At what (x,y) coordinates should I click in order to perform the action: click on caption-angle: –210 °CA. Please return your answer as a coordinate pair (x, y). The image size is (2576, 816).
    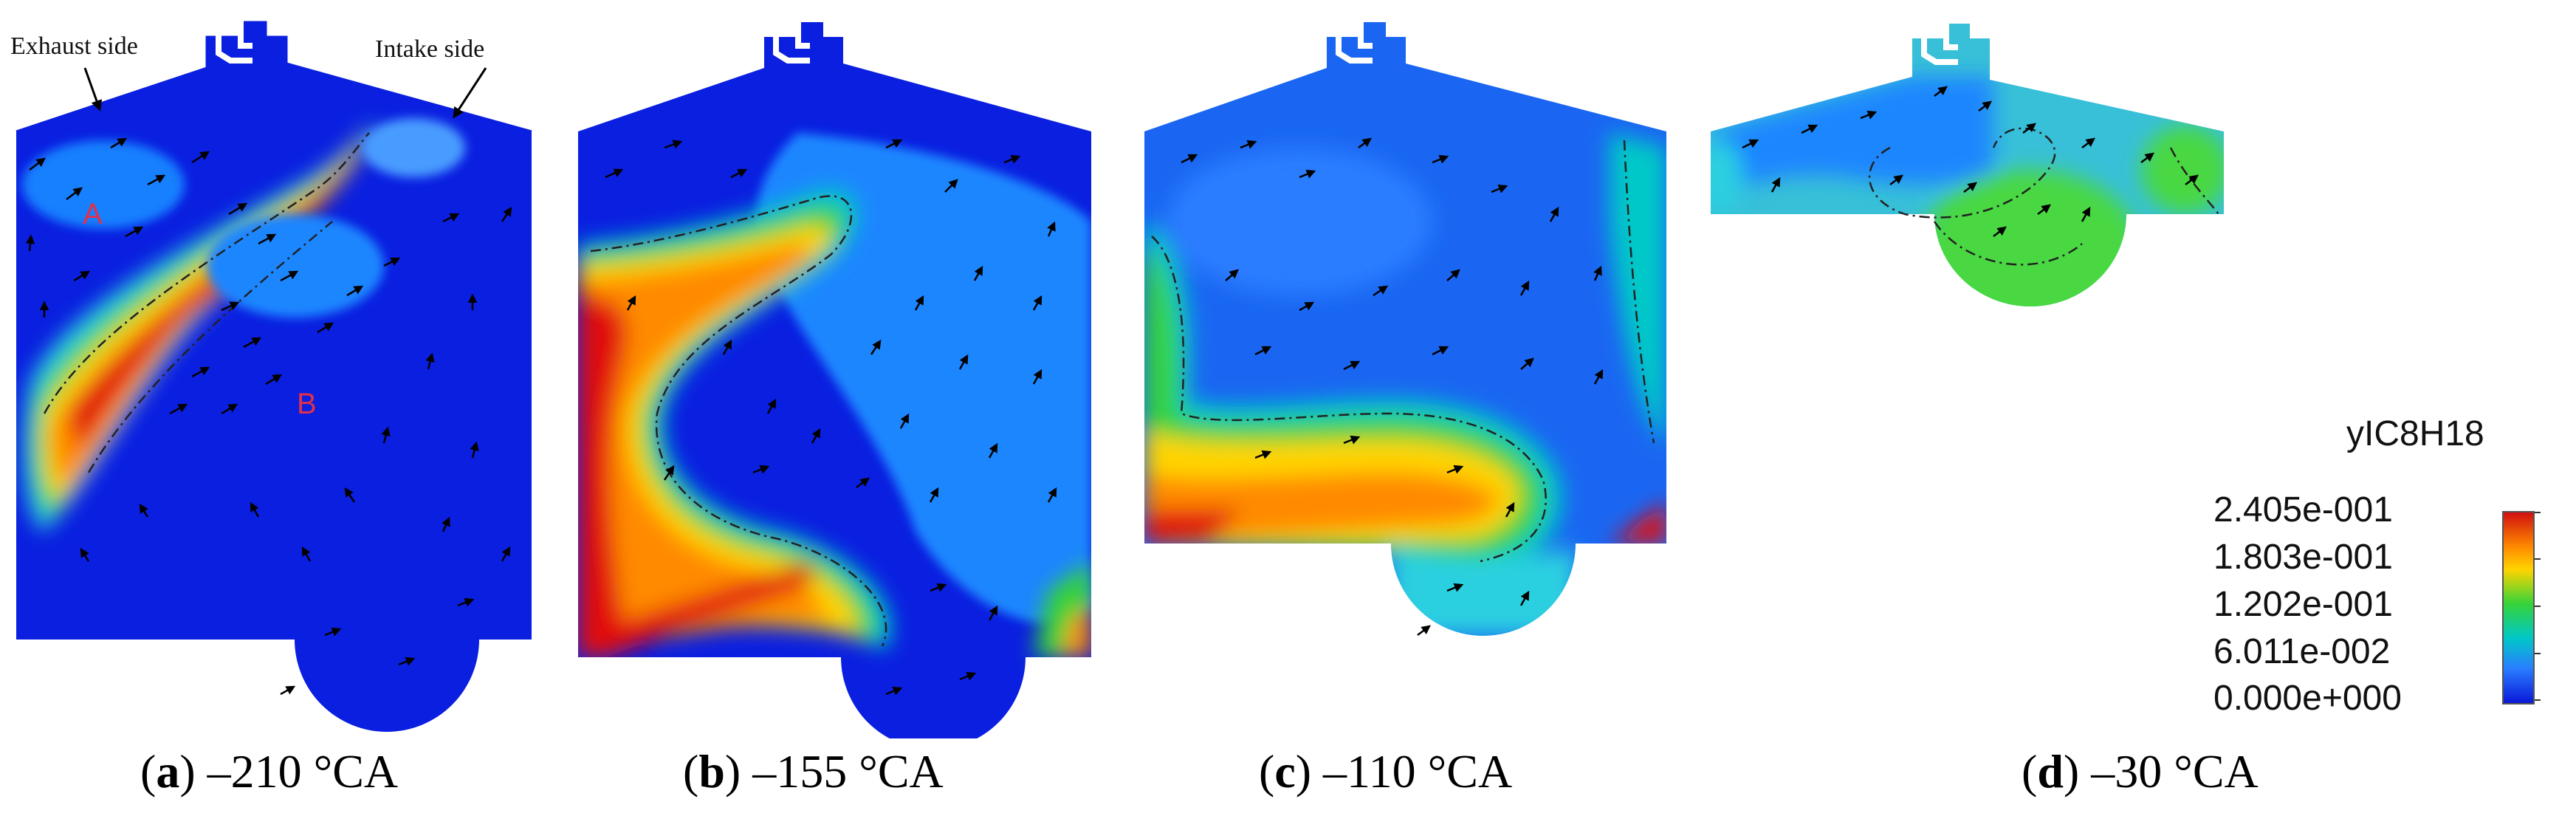
    Looking at the image, I should click on (303, 772).